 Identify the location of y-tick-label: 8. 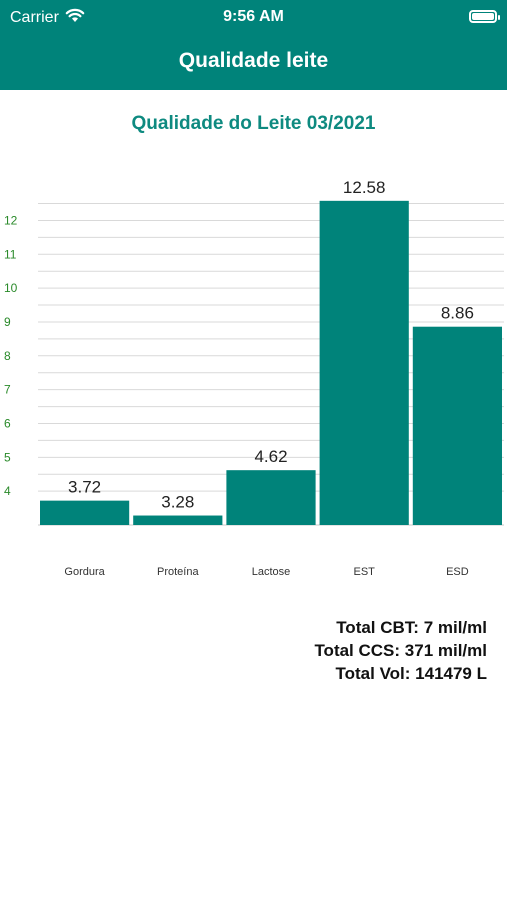
(7, 356).